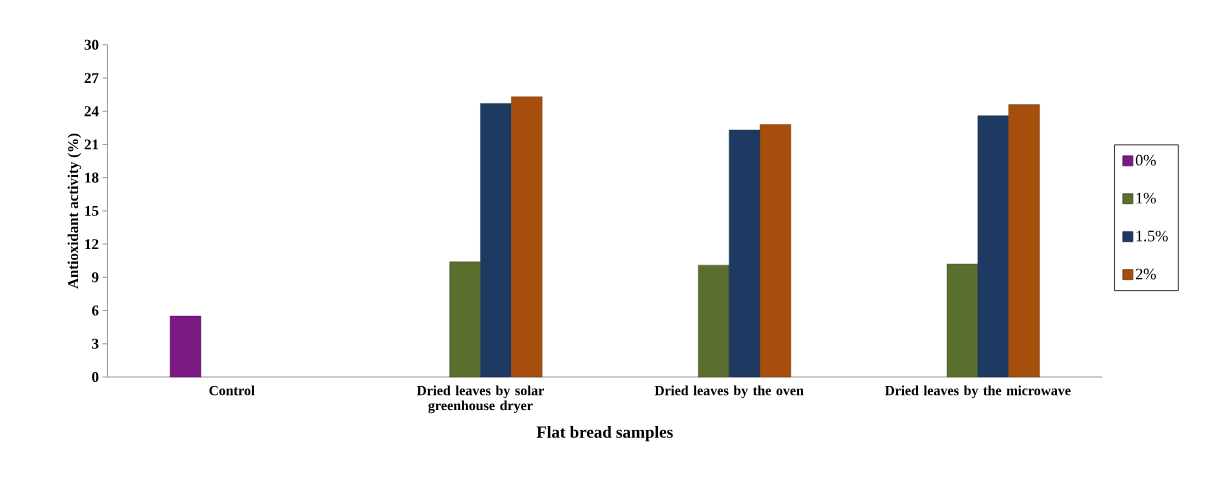 The width and height of the screenshot is (1205, 478). Describe the element at coordinates (95, 310) in the screenshot. I see `y-tick-label: 6` at that location.